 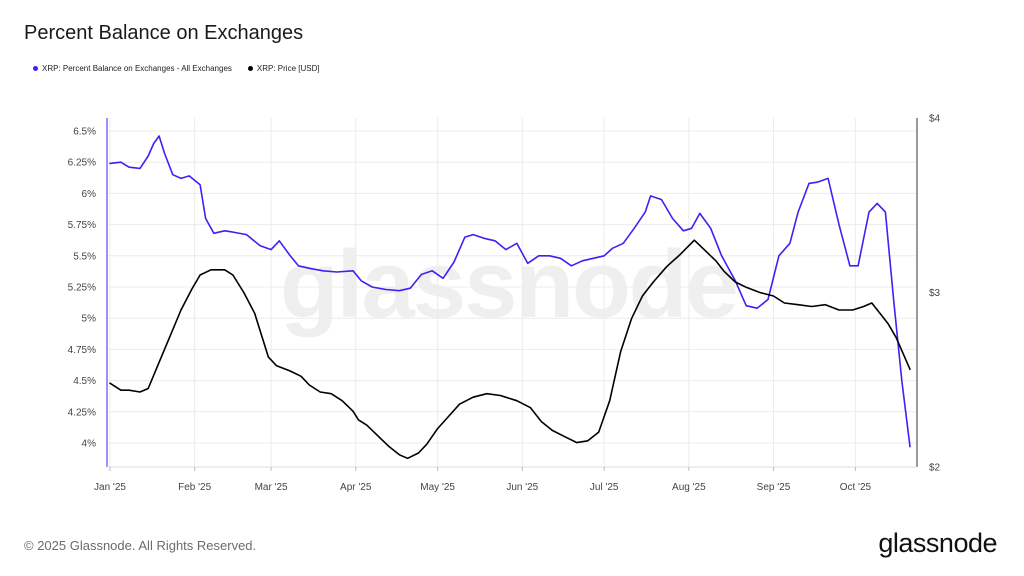 I want to click on x-tick-label: Sep '25, so click(x=774, y=487).